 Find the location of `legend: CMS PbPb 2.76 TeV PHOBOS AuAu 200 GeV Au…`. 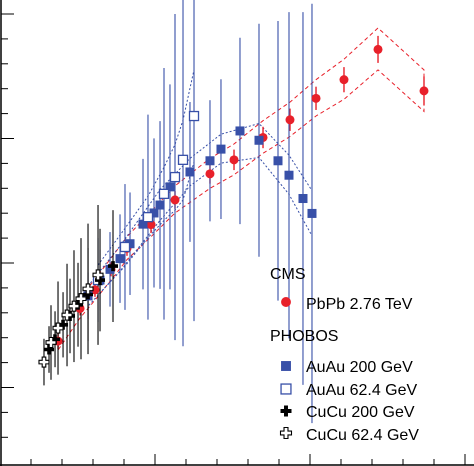

legend: CMS PbPb 2.76 TeV PHOBOS AuAu 200 GeV Au… is located at coordinates (344, 355).